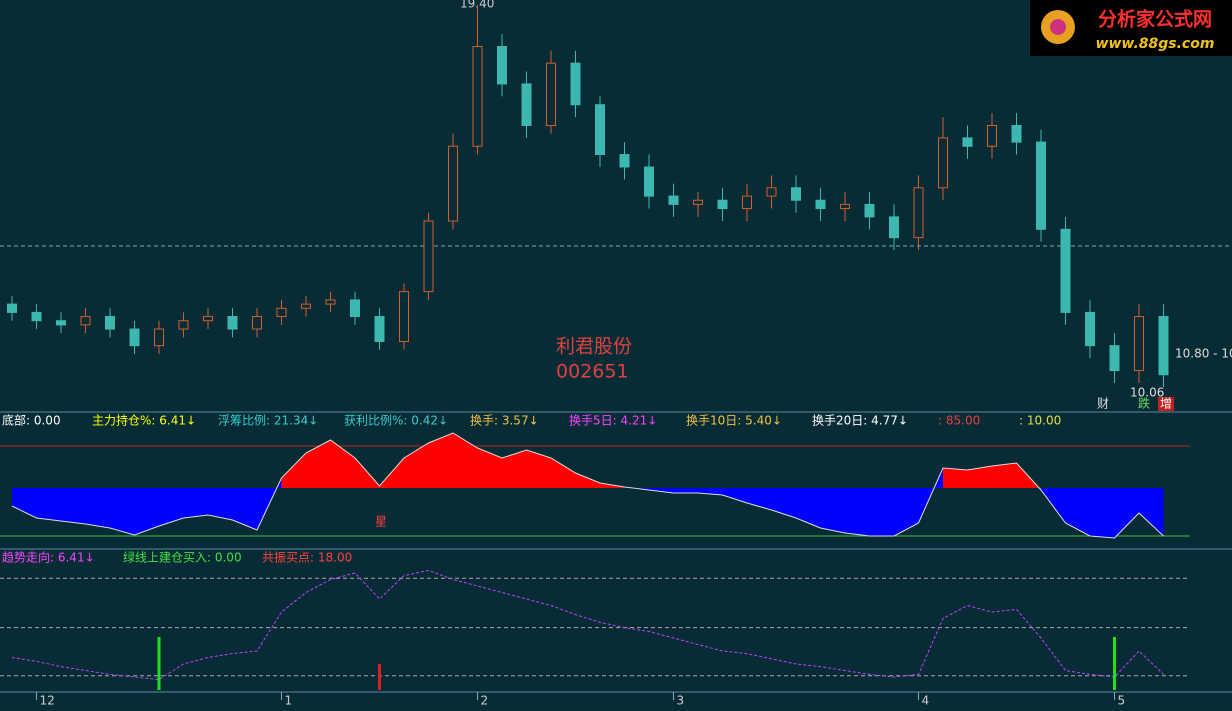 This screenshot has height=711, width=1232. Describe the element at coordinates (1058, 27) in the screenshot. I see `logo-center` at that location.